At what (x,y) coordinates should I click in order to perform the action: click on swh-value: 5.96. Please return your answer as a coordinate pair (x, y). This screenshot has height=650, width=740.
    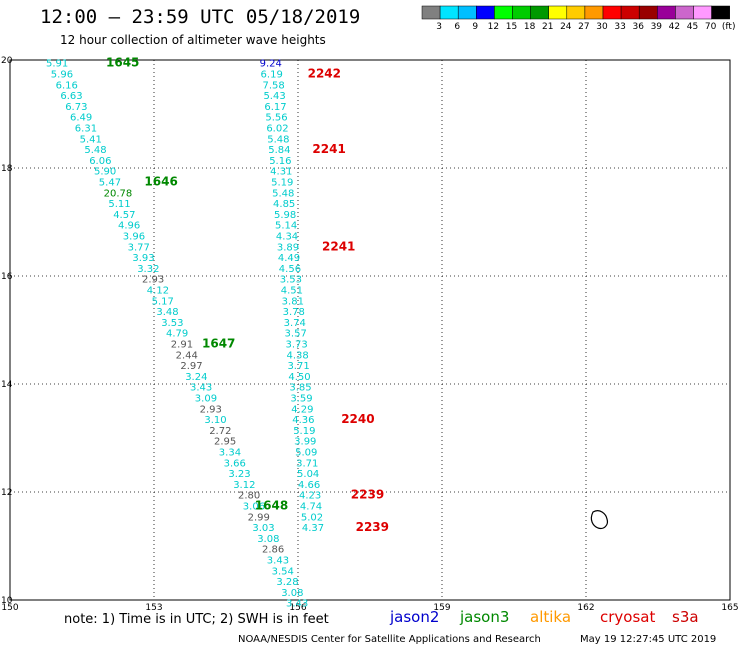
    Looking at the image, I should click on (62, 75).